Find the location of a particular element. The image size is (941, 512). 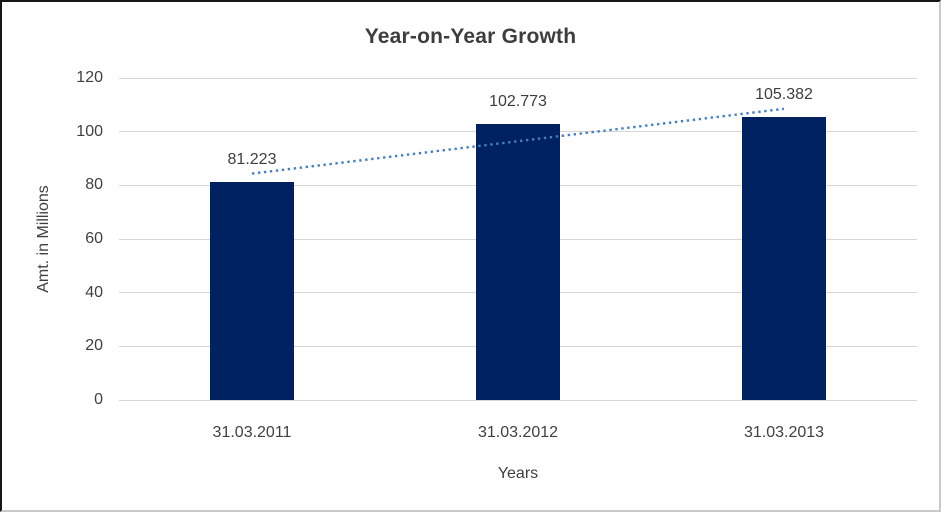

chart-title: Year-on-Year Growth is located at coordinates (470, 36).